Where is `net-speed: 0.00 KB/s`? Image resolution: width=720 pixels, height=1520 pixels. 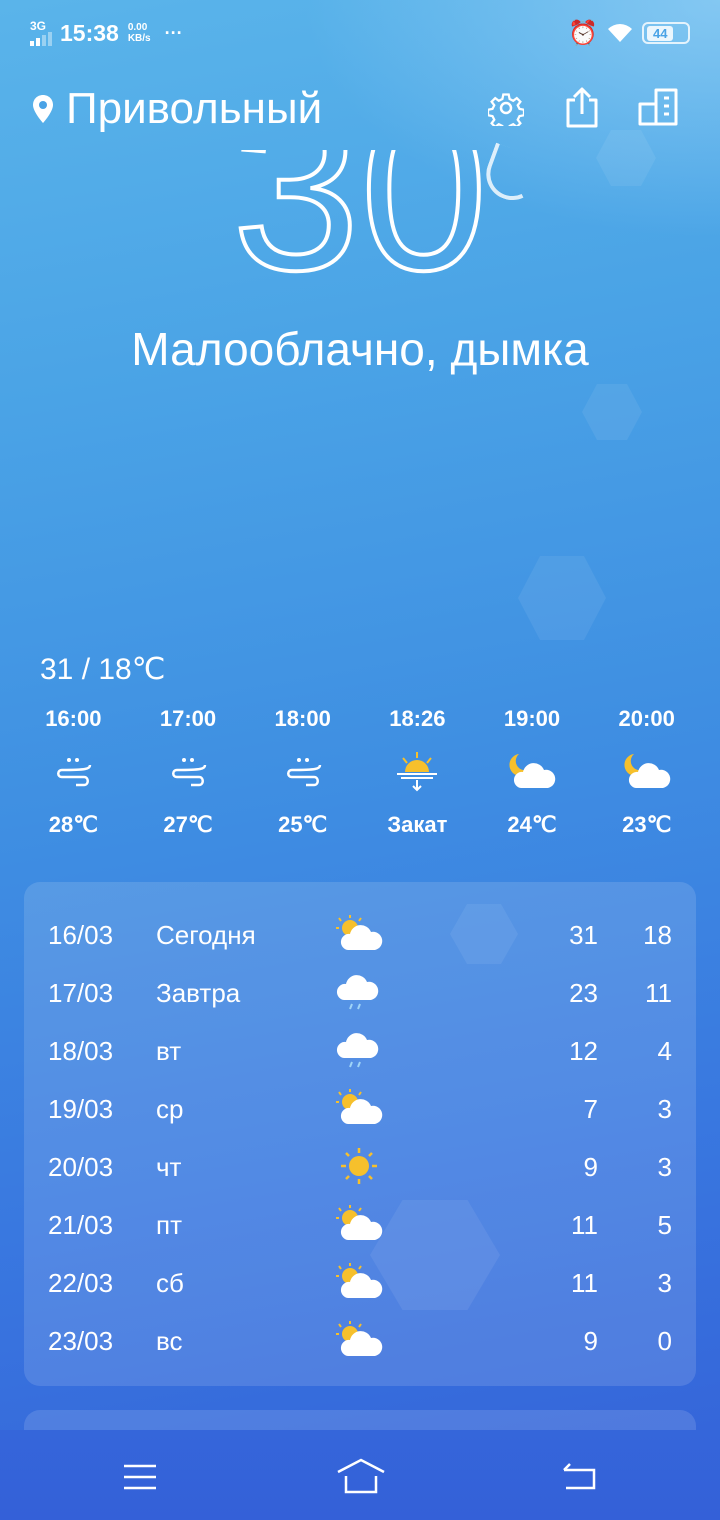 net-speed: 0.00 KB/s is located at coordinates (139, 33).